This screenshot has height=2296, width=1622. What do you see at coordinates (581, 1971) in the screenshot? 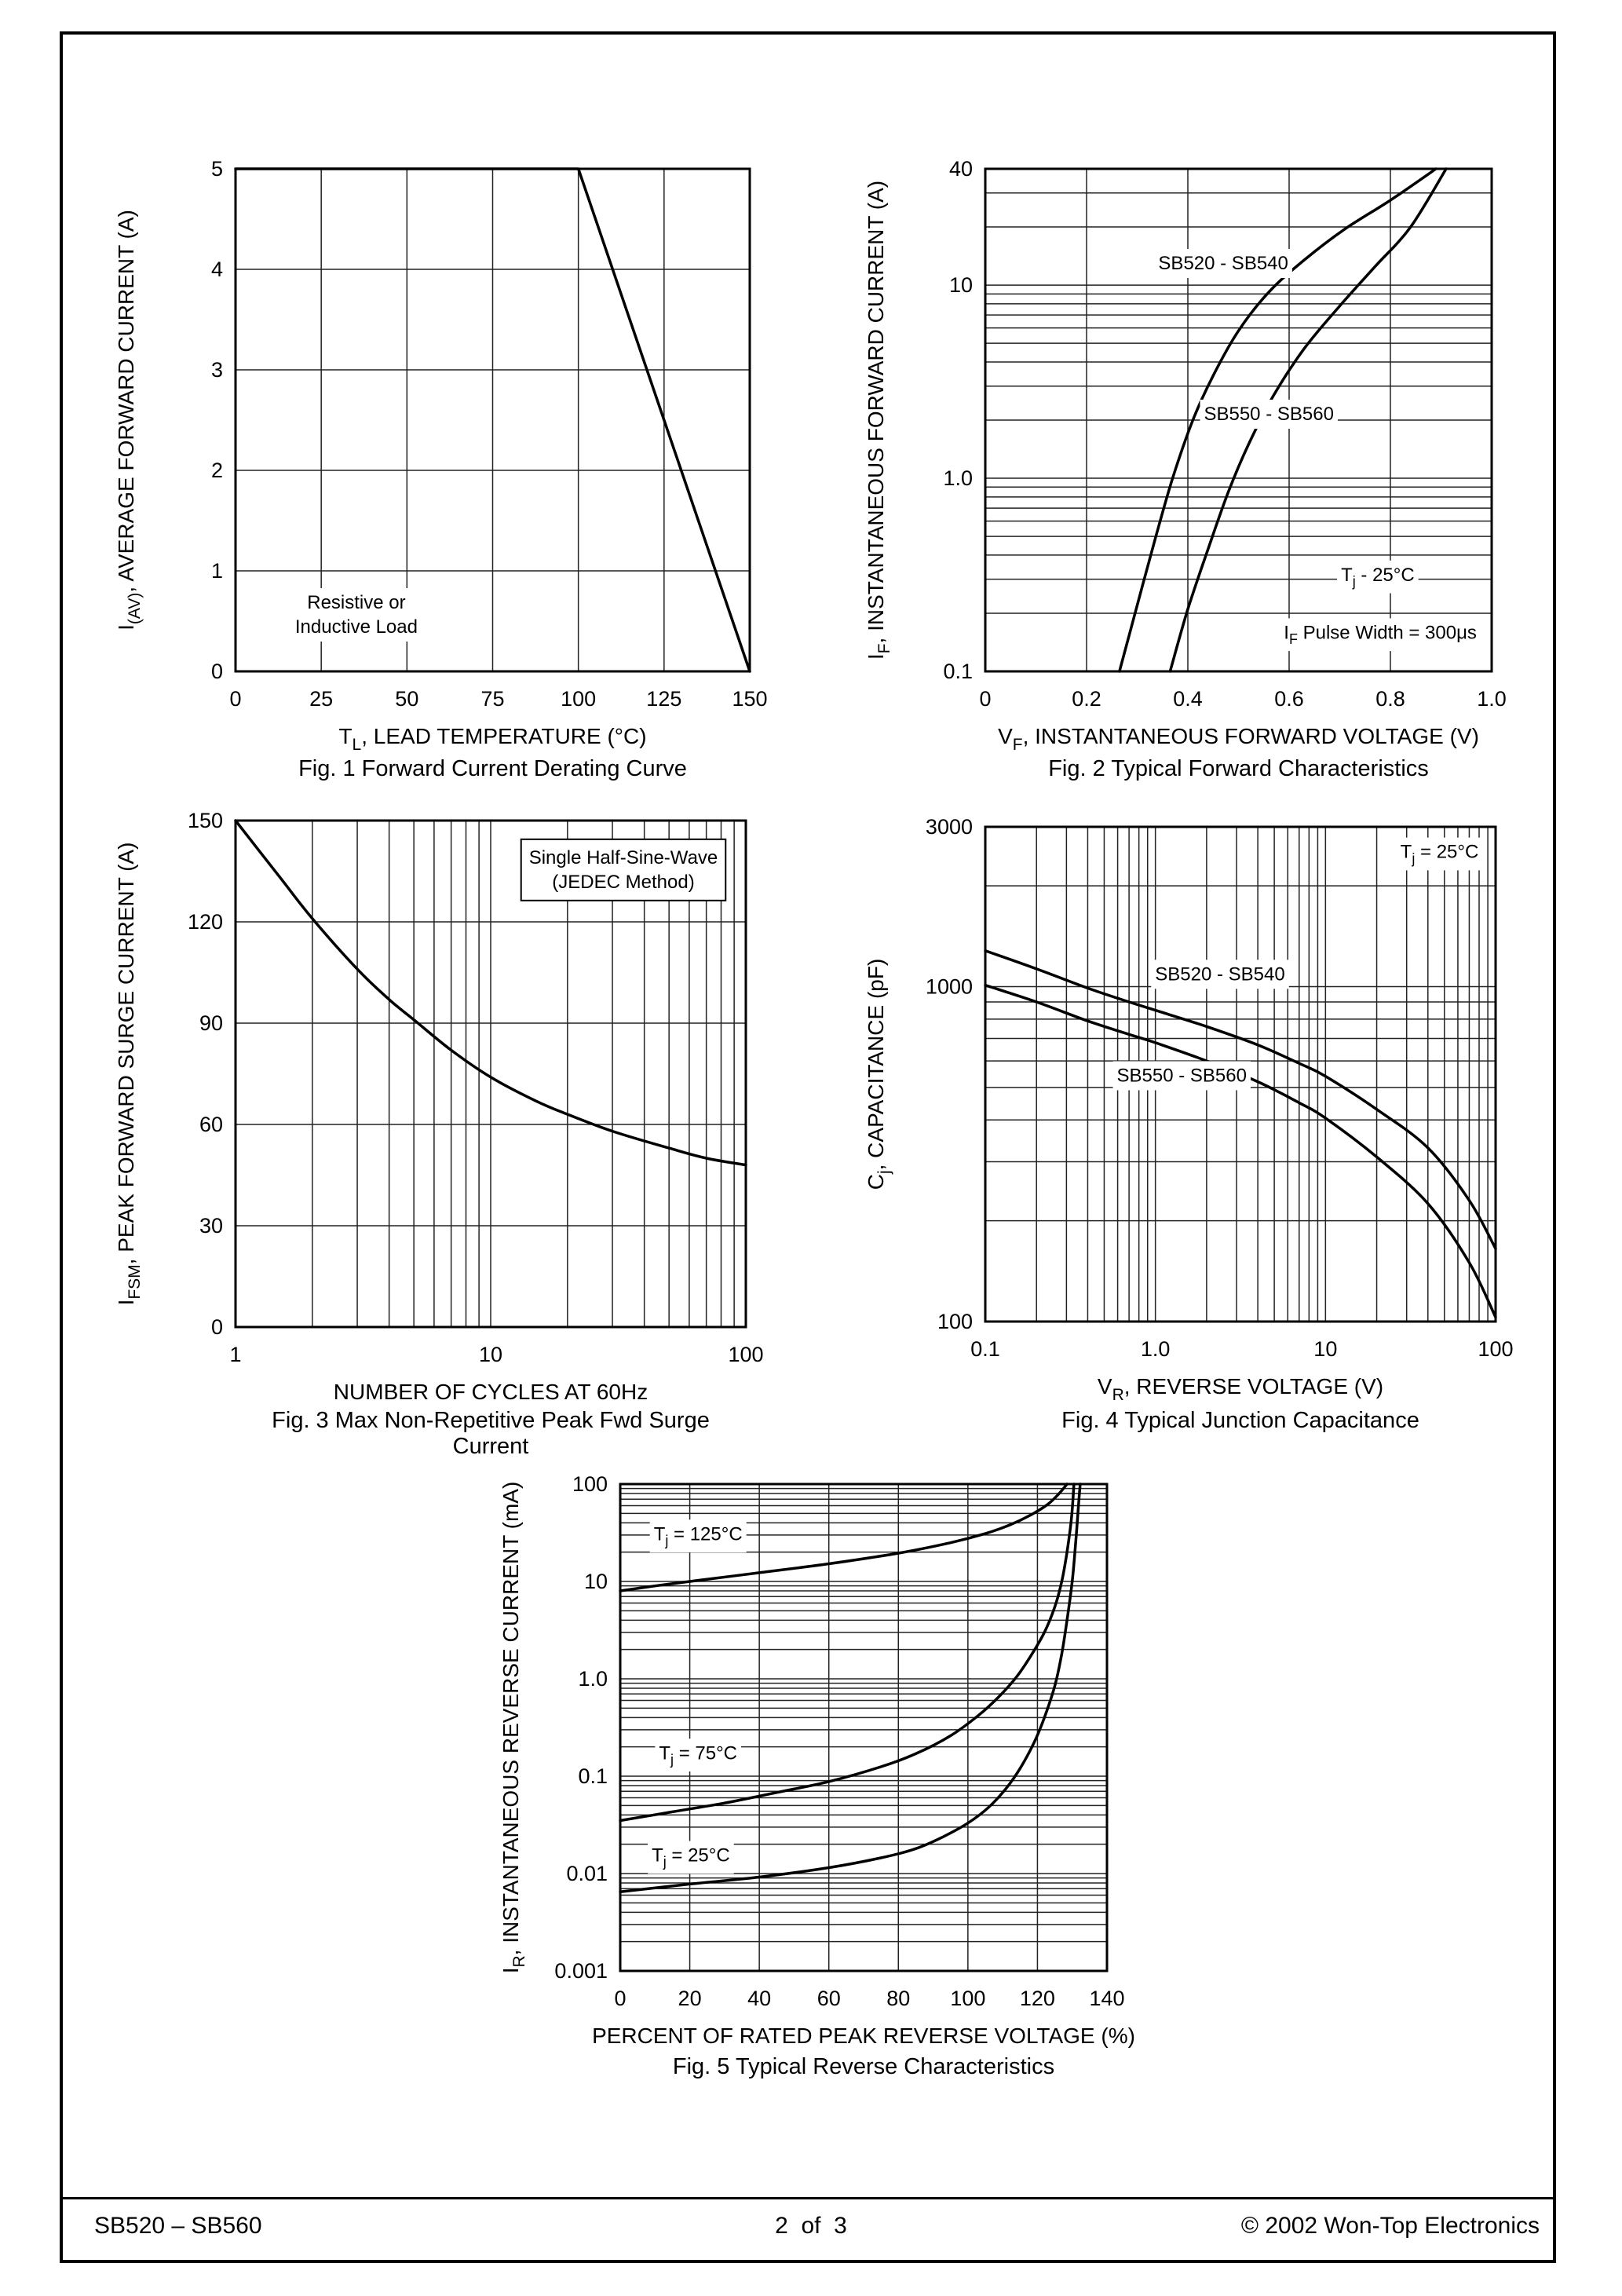
I see `svg-text: 0.001` at bounding box center [581, 1971].